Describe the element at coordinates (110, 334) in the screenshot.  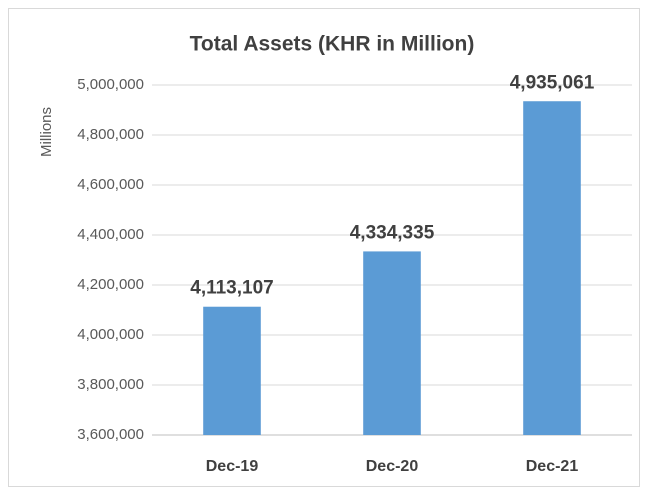
I see `y-tick-label: 4,000,000` at that location.